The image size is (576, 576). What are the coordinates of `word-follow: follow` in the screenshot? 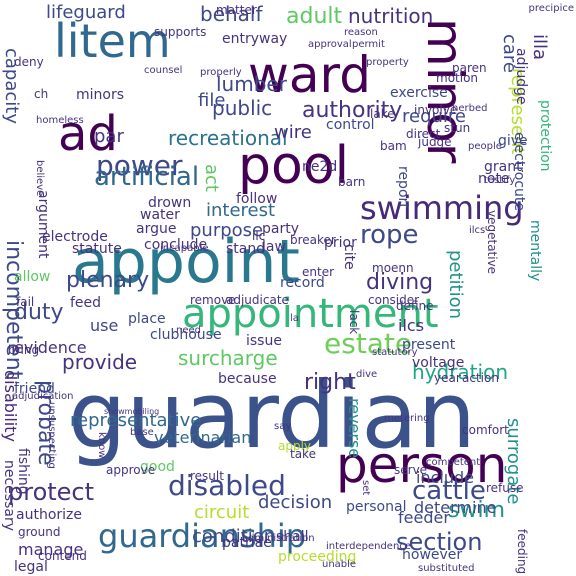 It's located at (257, 199).